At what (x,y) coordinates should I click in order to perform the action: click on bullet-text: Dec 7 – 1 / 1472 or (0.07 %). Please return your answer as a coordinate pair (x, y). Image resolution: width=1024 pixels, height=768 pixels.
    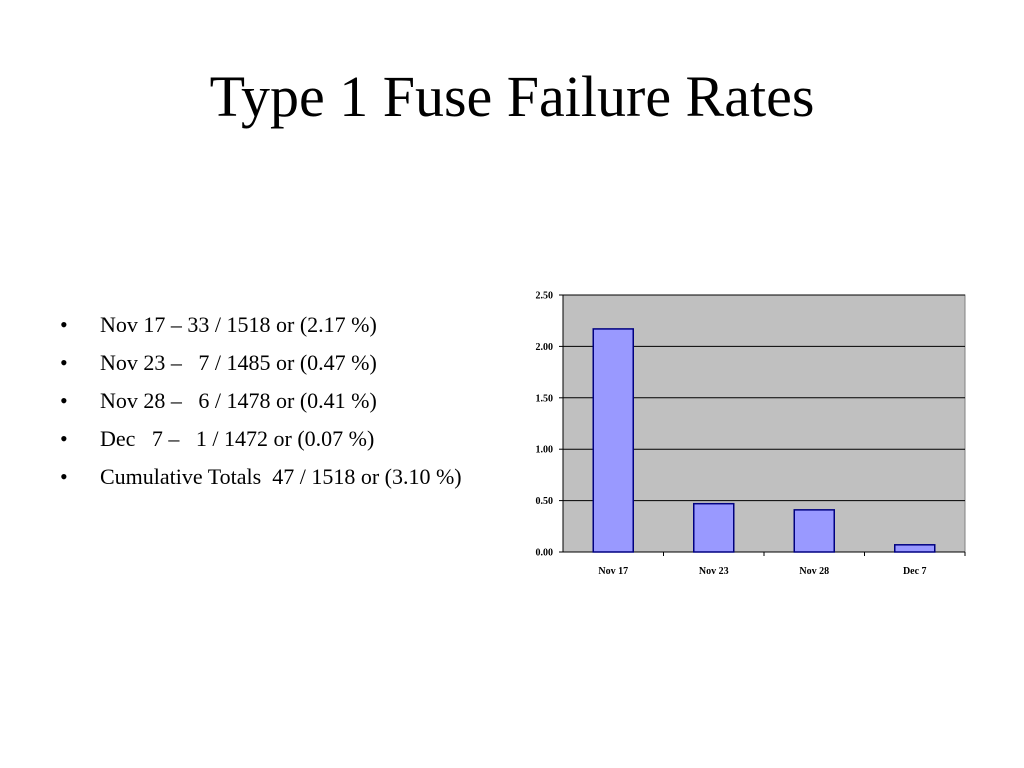
    Looking at the image, I should click on (237, 438).